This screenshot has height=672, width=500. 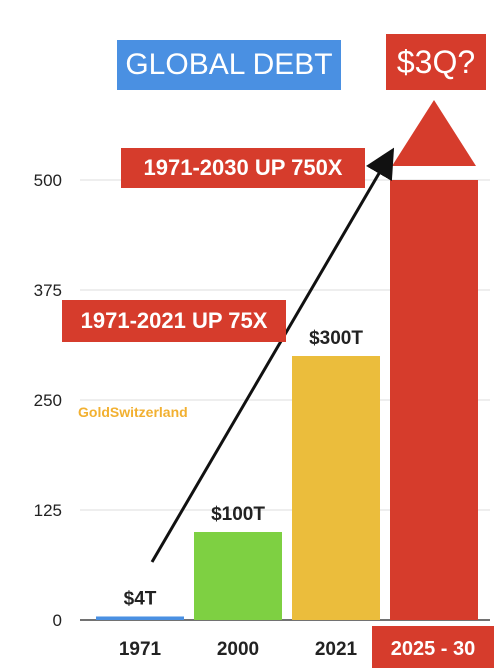 I want to click on x-axis-ticks: 1971 2000 2021 2025 - 30, so click(x=306, y=647).